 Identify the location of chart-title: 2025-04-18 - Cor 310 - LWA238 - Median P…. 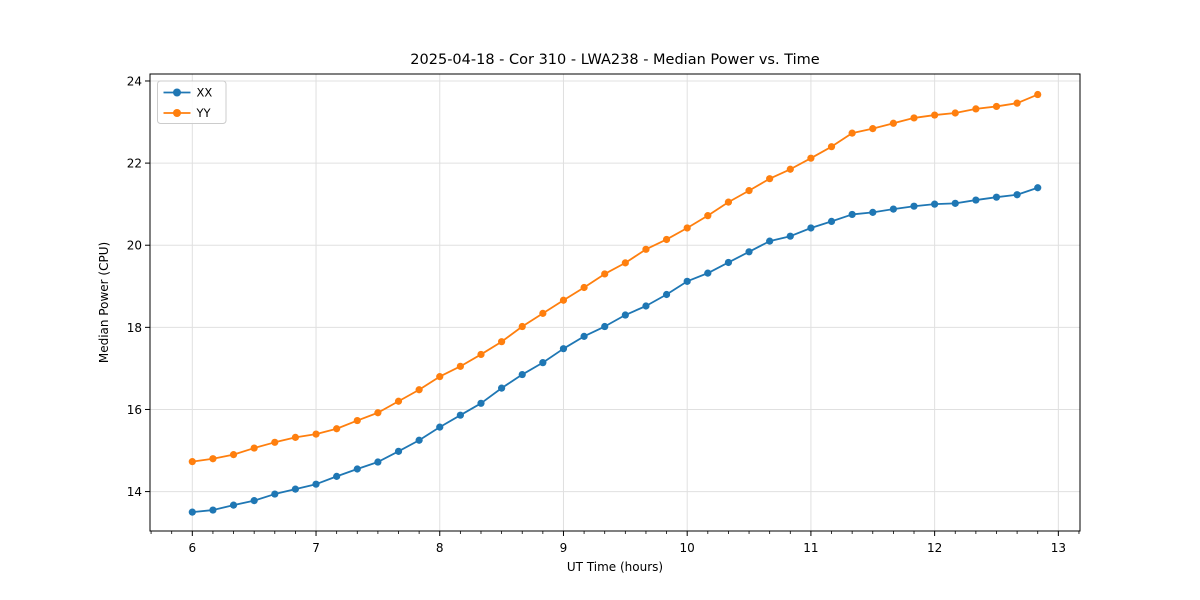
(614, 60).